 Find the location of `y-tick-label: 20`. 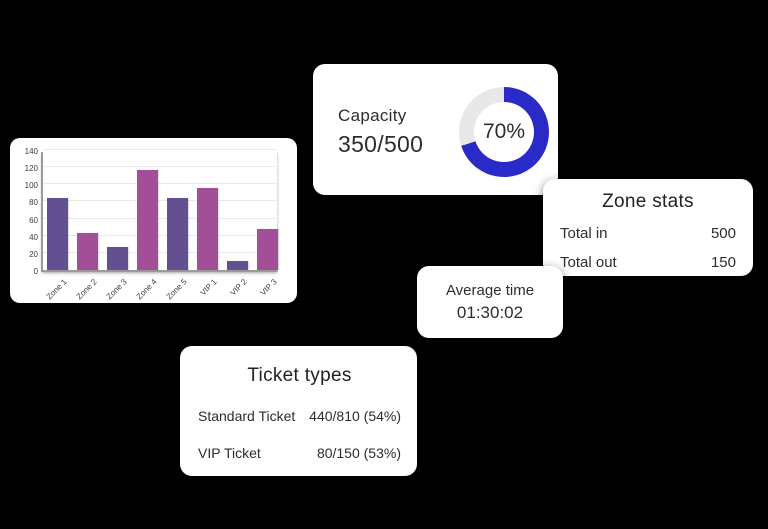

y-tick-label: 20 is located at coordinates (33, 254).